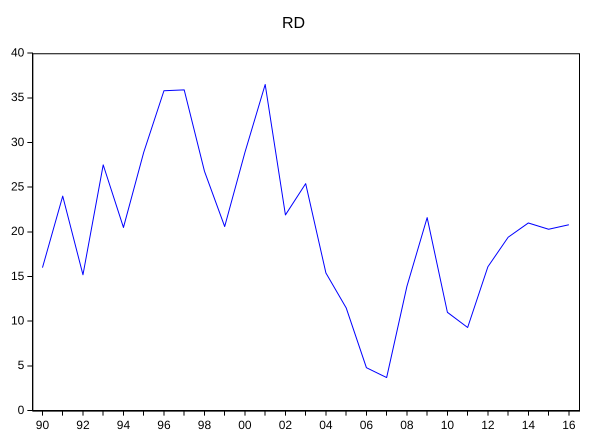  I want to click on y-tick-label: 15, so click(17, 275).